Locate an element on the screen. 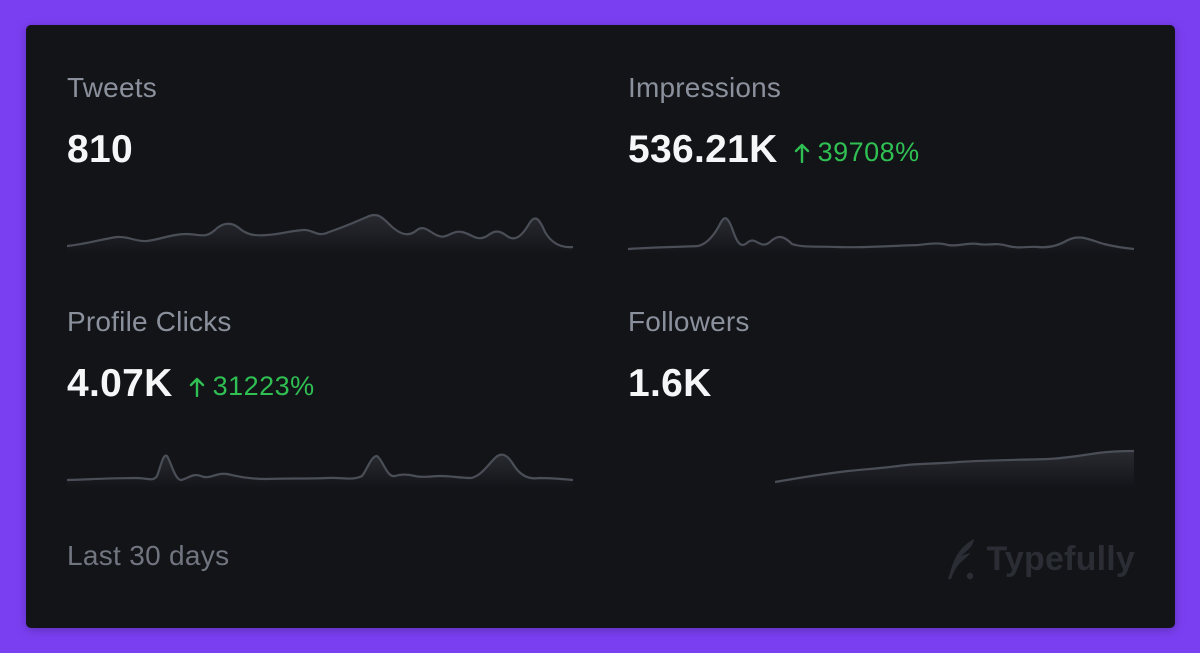 This screenshot has width=1200, height=653. quill-icon is located at coordinates (961, 559).